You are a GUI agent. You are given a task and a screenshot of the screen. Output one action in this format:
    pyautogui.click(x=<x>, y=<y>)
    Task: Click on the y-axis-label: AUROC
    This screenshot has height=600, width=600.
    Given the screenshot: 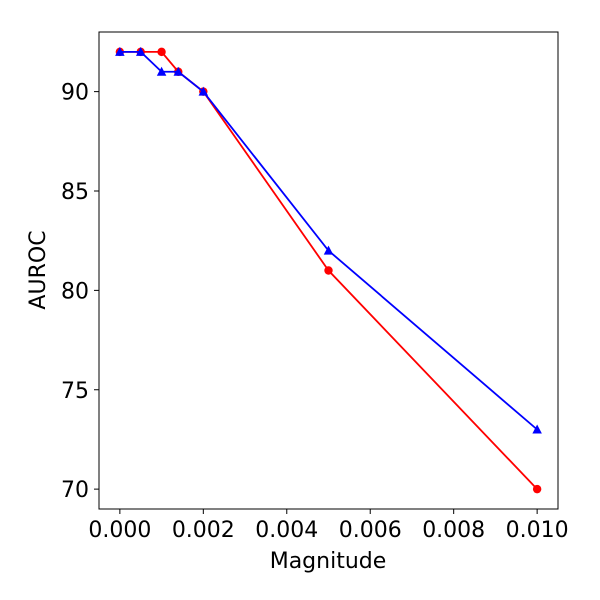 What is the action you would take?
    pyautogui.click(x=38, y=269)
    